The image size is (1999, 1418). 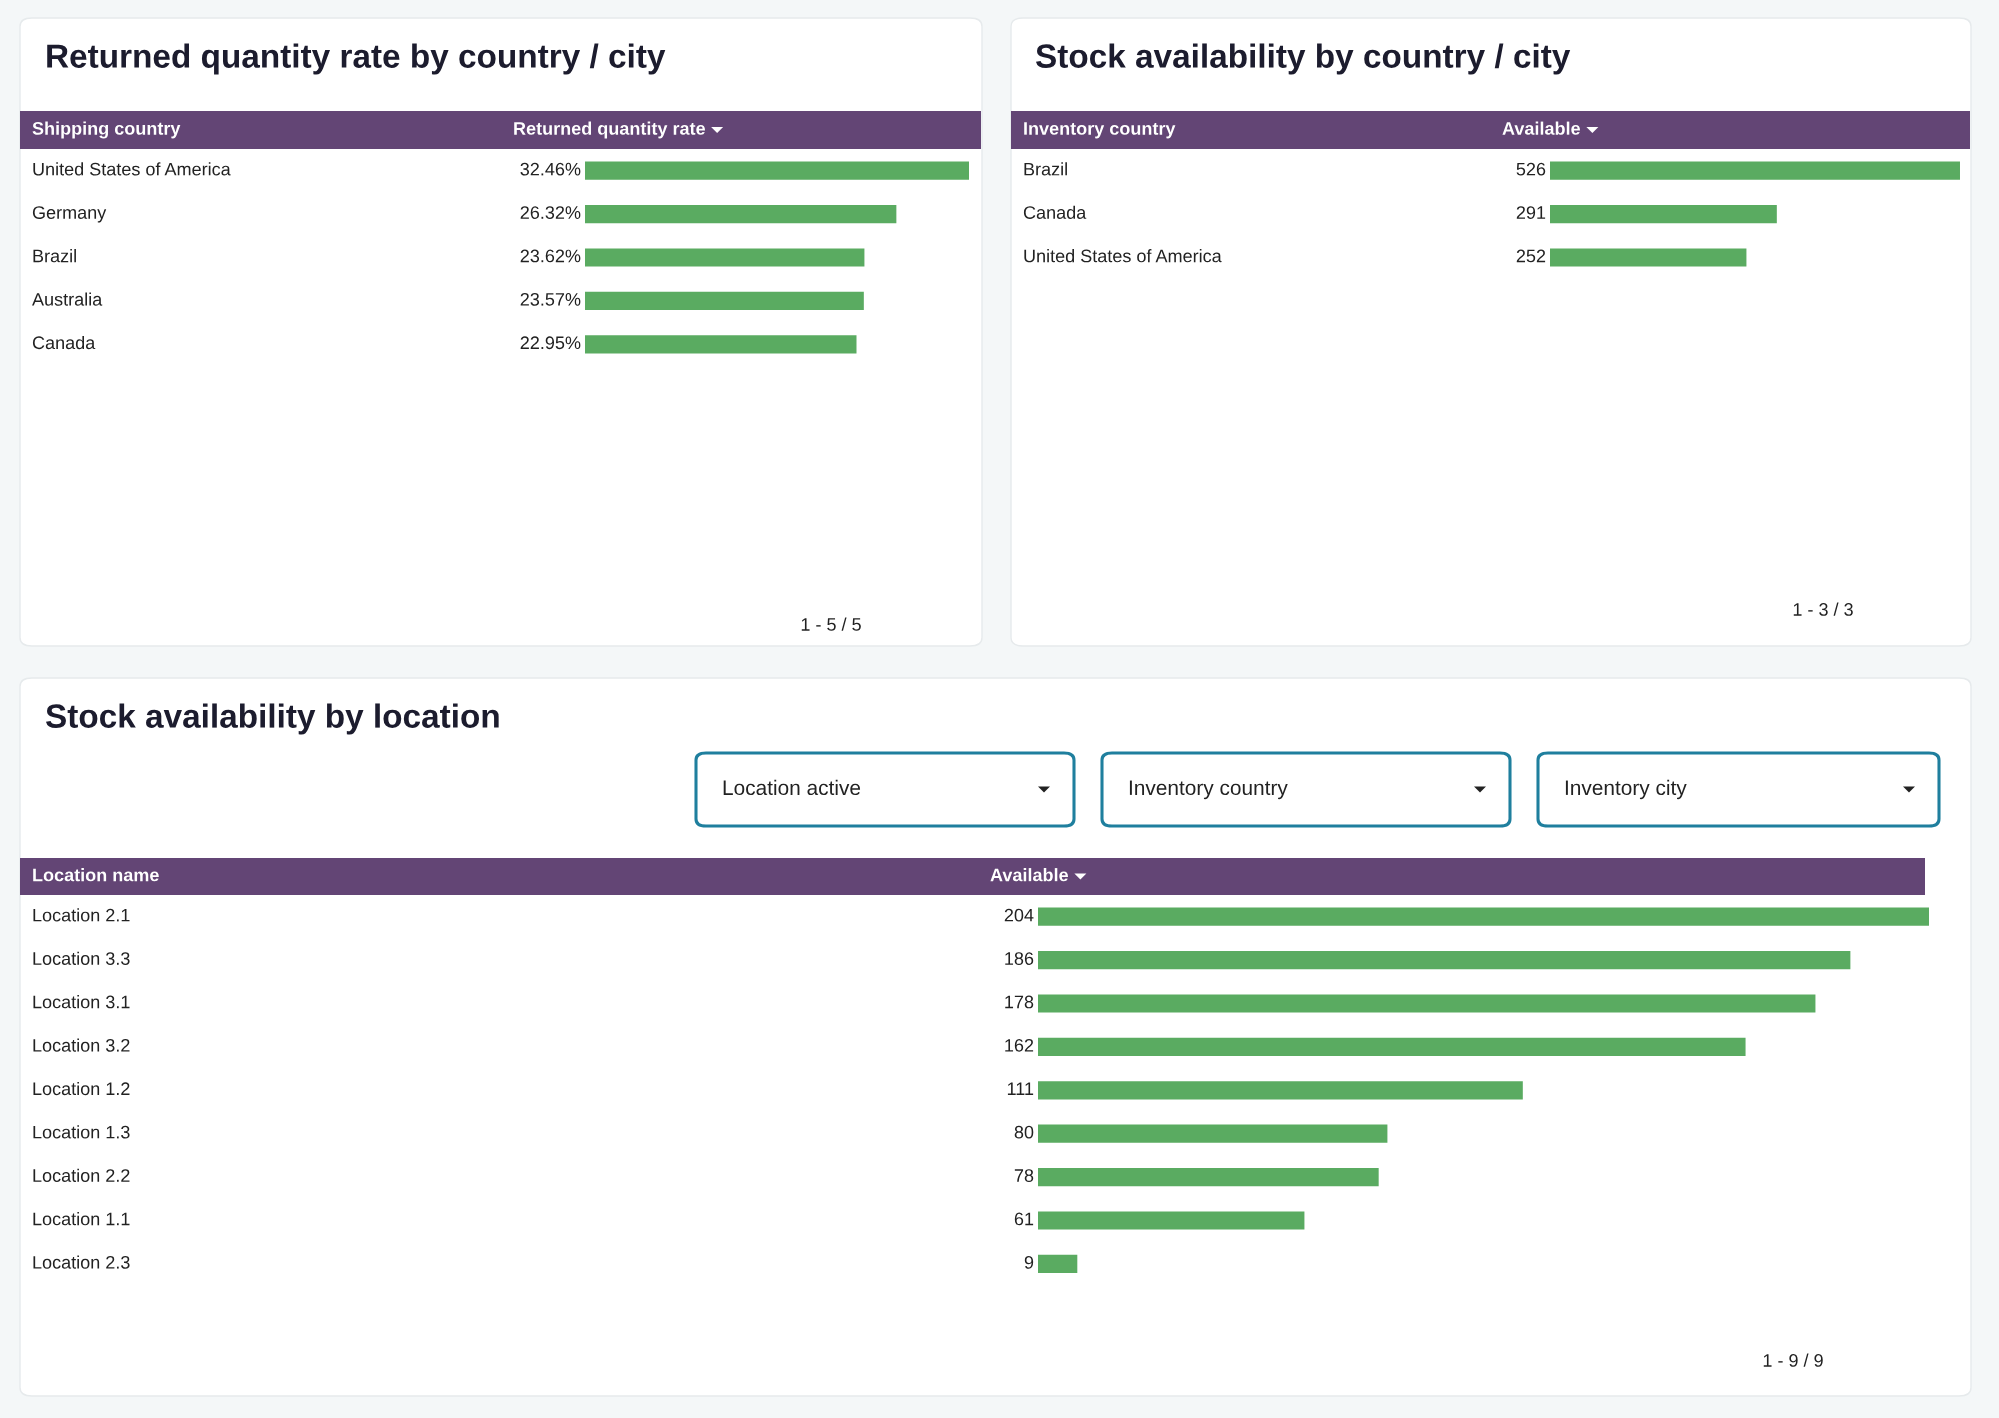 I want to click on y-tick-label: Location 1.1, so click(x=81, y=1219).